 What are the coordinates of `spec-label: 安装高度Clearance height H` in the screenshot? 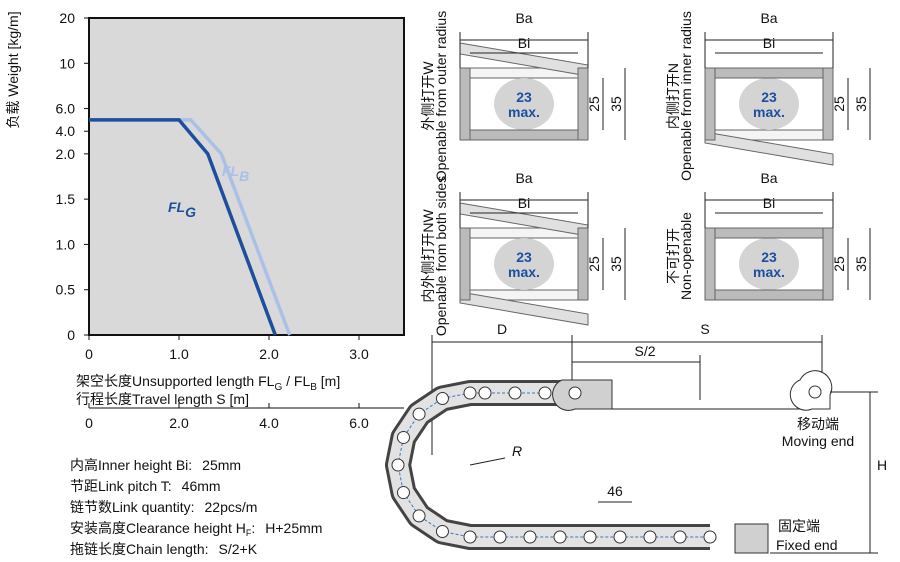 It's located at (158, 528).